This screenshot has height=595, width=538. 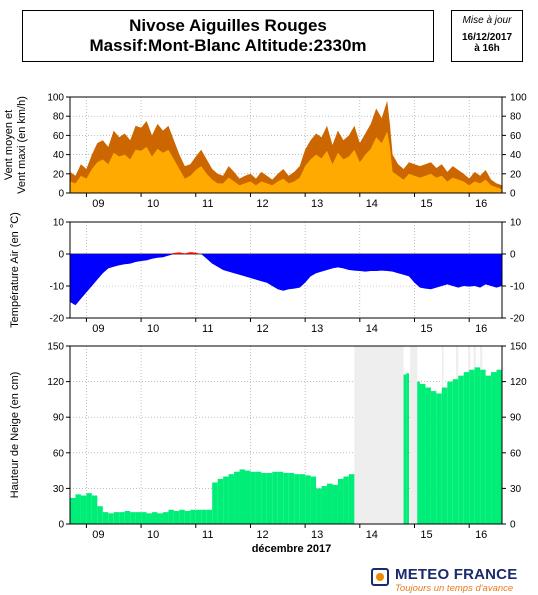 I want to click on y-tick-label-right: 10, so click(x=516, y=223).